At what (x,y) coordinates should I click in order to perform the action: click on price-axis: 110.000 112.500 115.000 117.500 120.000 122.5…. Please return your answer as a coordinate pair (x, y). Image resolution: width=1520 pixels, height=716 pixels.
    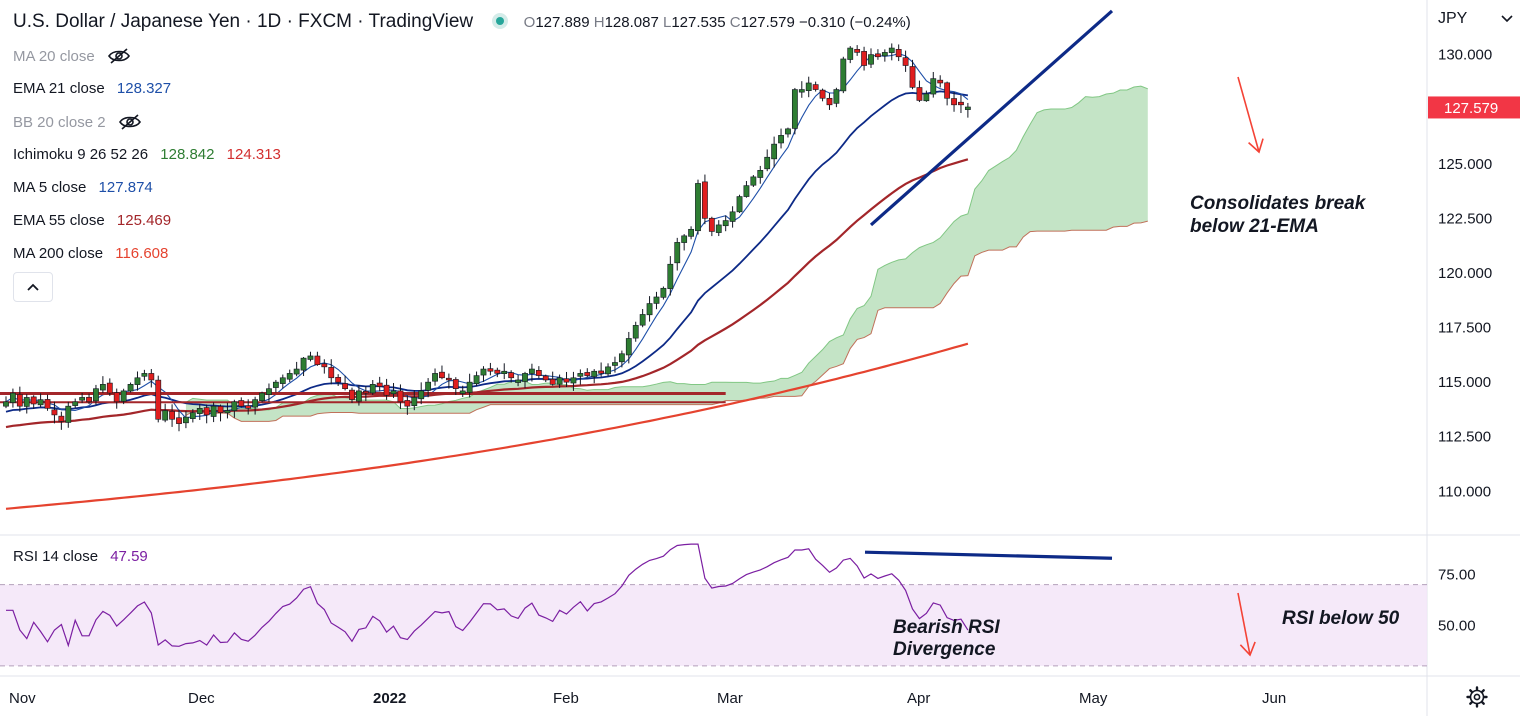
    Looking at the image, I should click on (1474, 341).